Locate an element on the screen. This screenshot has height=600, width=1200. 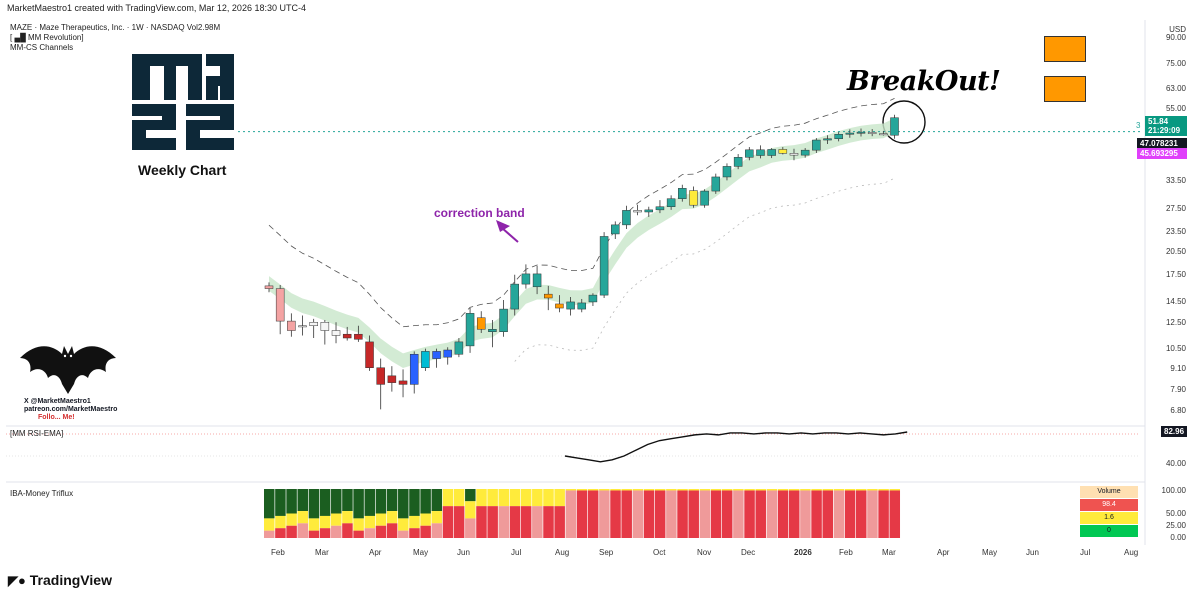
flow-tick-100: 100.00 is located at coordinates (1173, 490).